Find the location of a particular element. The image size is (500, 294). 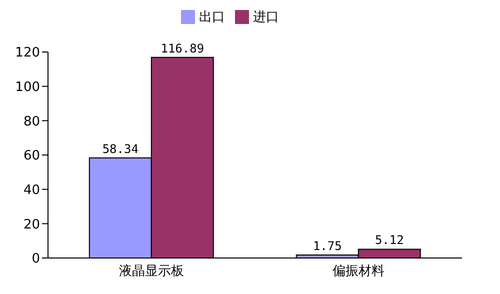

legend-label: 进口 is located at coordinates (266, 17).